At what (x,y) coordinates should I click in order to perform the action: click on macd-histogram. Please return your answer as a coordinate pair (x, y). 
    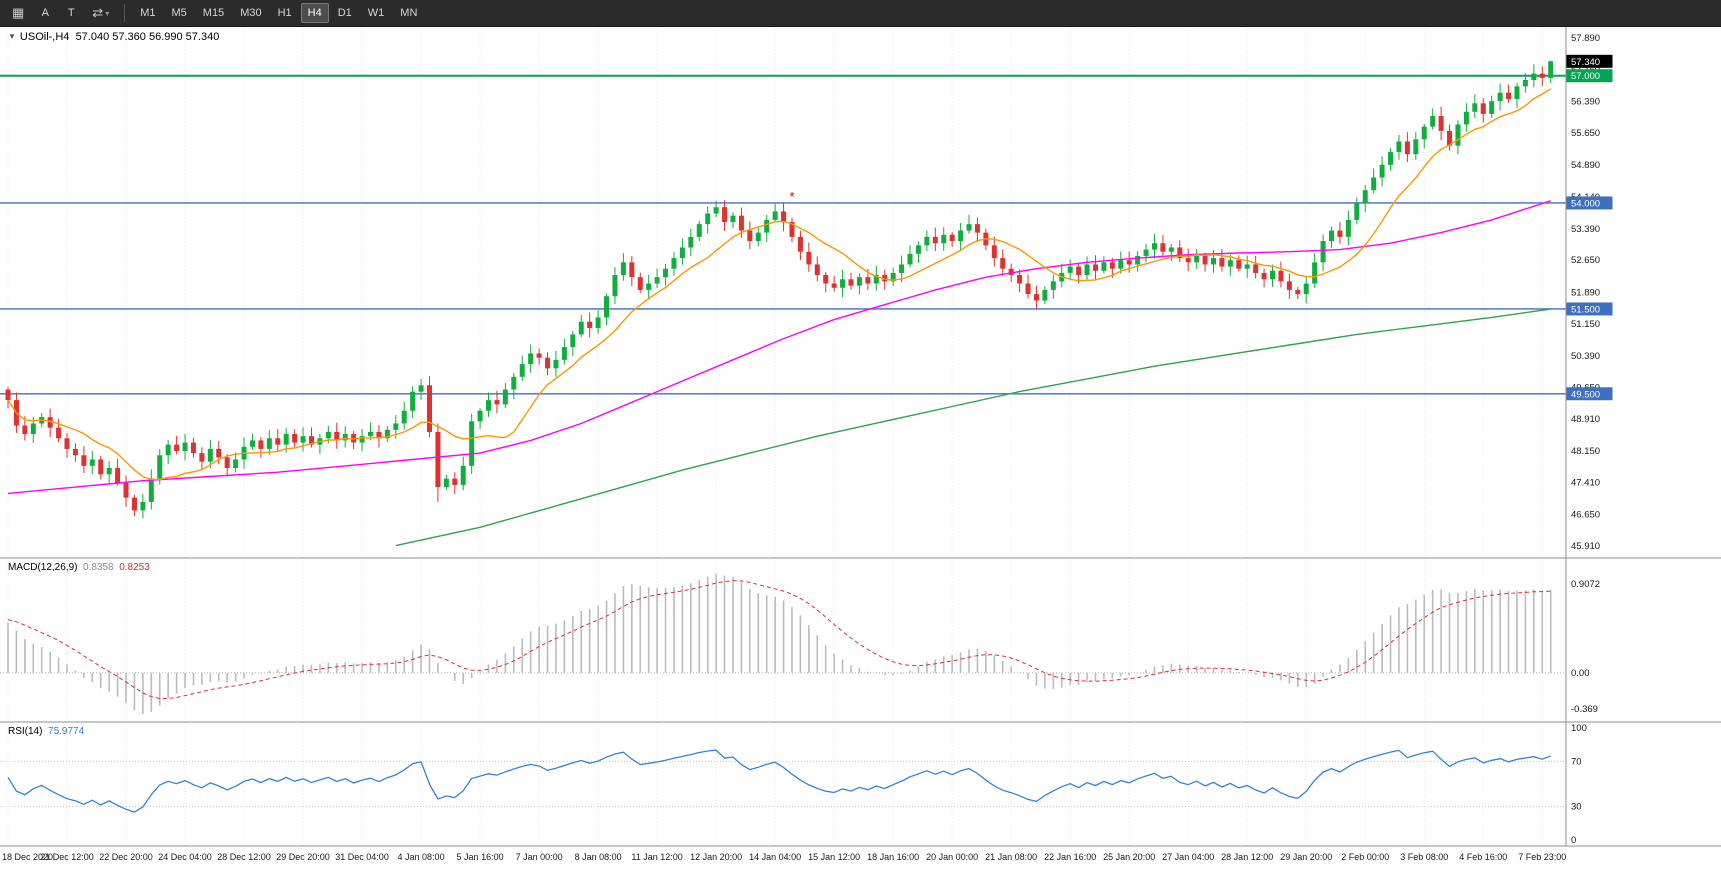
    Looking at the image, I should click on (779, 643).